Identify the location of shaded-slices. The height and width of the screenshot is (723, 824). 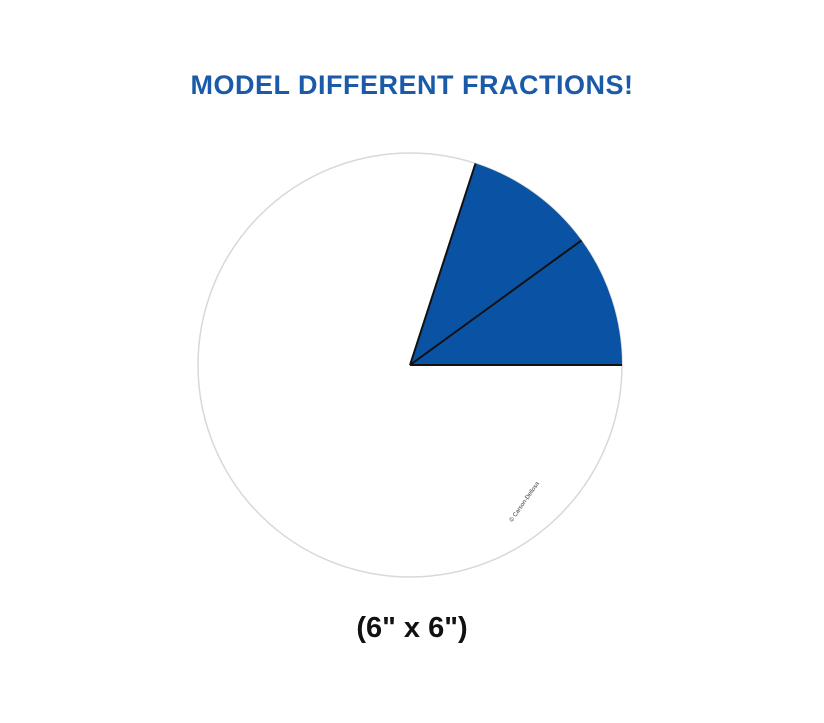
(516, 264).